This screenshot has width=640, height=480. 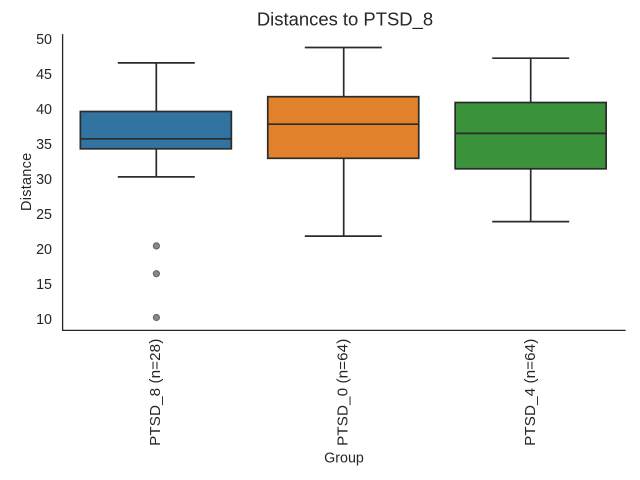 I want to click on svg-text: Group, so click(x=344, y=458).